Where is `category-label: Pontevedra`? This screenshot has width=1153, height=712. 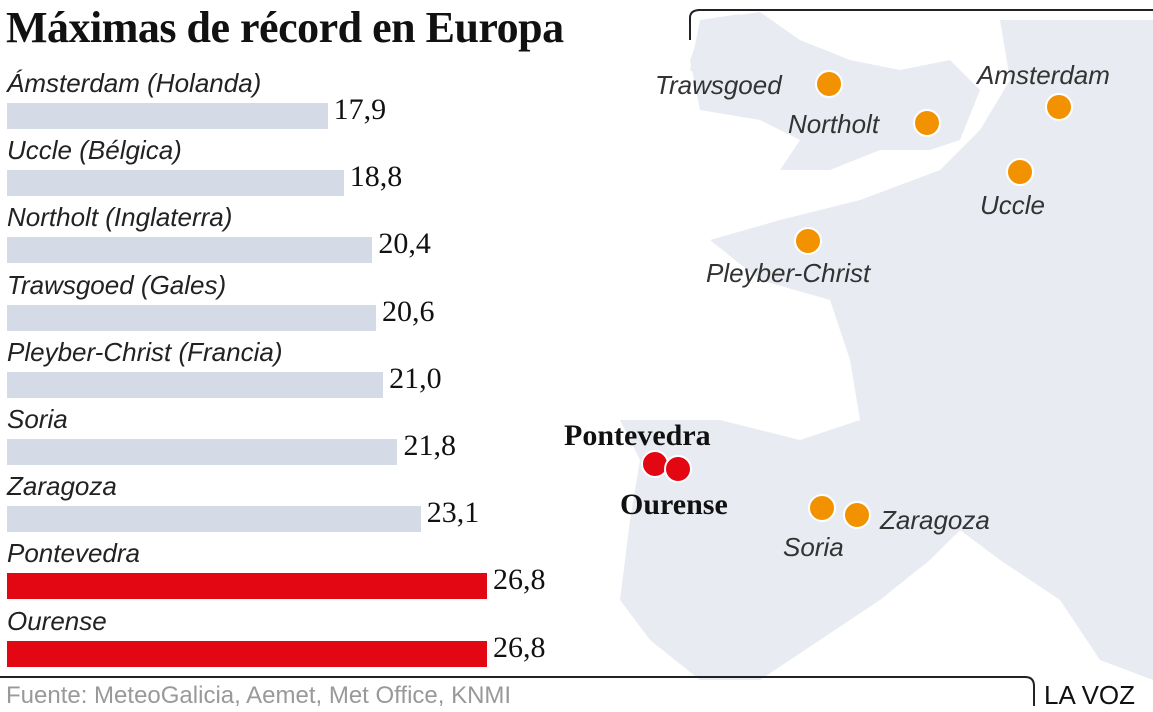 category-label: Pontevedra is located at coordinates (73, 553).